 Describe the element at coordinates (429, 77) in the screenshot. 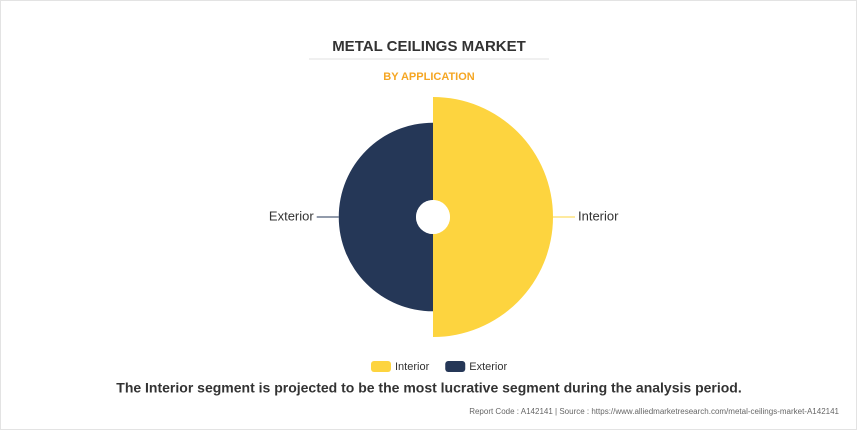

I see `chart-subtitle: BY APPLICATION` at that location.